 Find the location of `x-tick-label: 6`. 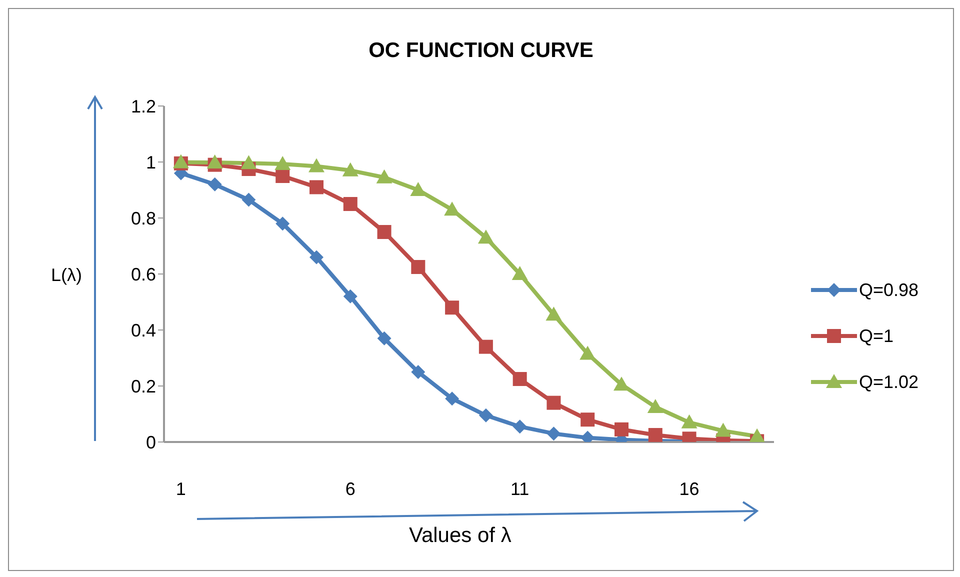

x-tick-label: 6 is located at coordinates (350, 488).